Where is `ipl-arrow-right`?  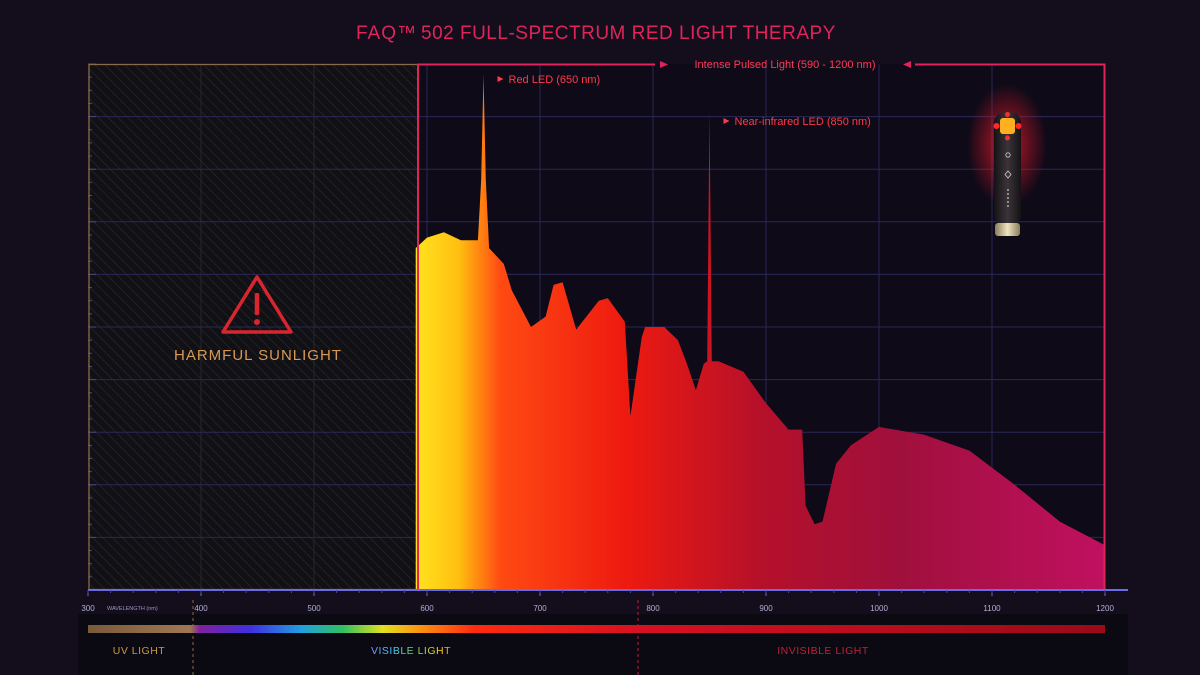 ipl-arrow-right is located at coordinates (907, 64).